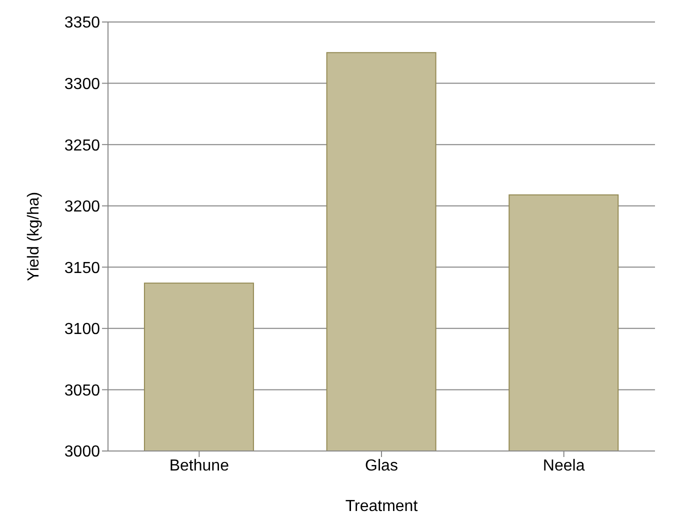 Image resolution: width=683 pixels, height=529 pixels. I want to click on x-axis-title: Treatment, so click(381, 506).